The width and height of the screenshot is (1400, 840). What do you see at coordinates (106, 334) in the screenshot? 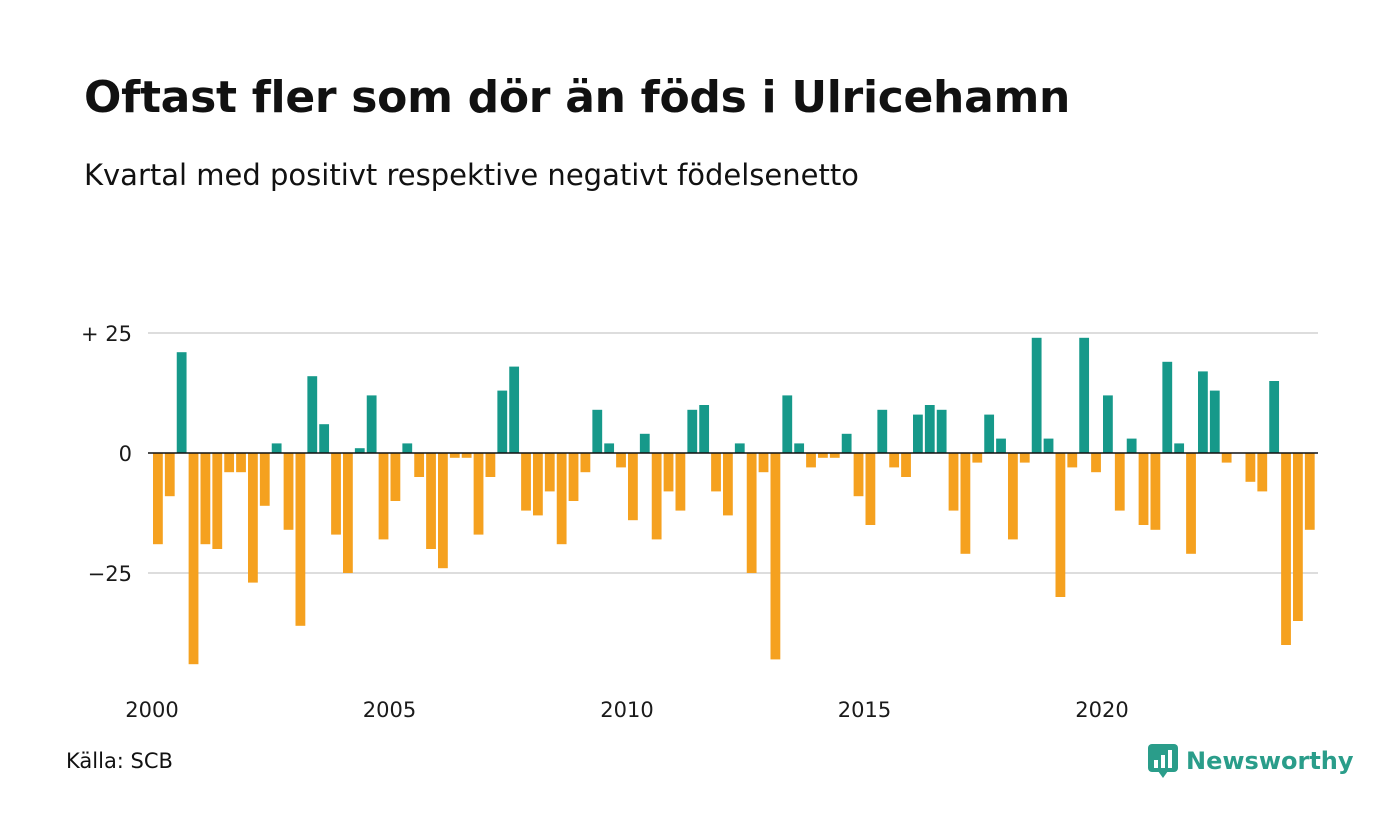
I see `y-tick-label: + 25` at bounding box center [106, 334].